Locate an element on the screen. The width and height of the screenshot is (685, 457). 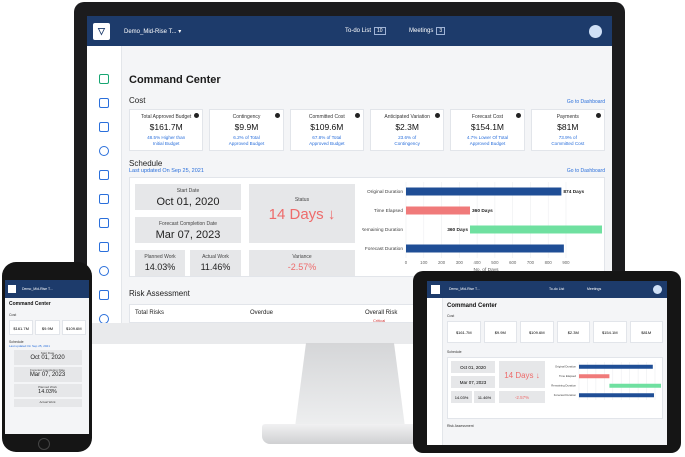
project-selector: Demo_Mid-Rise T... ▾ is located at coordinates (153, 31).